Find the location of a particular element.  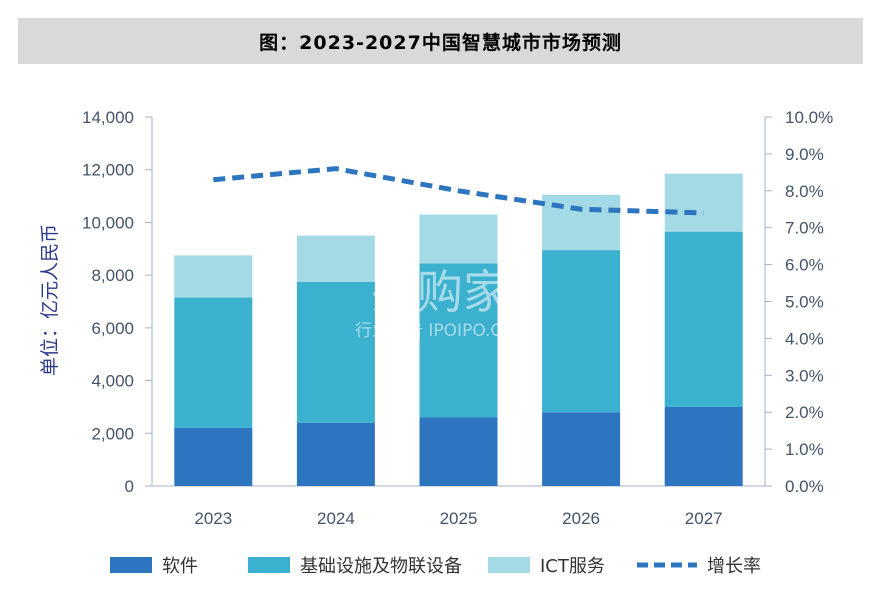

legend-label: 软件 is located at coordinates (180, 566).